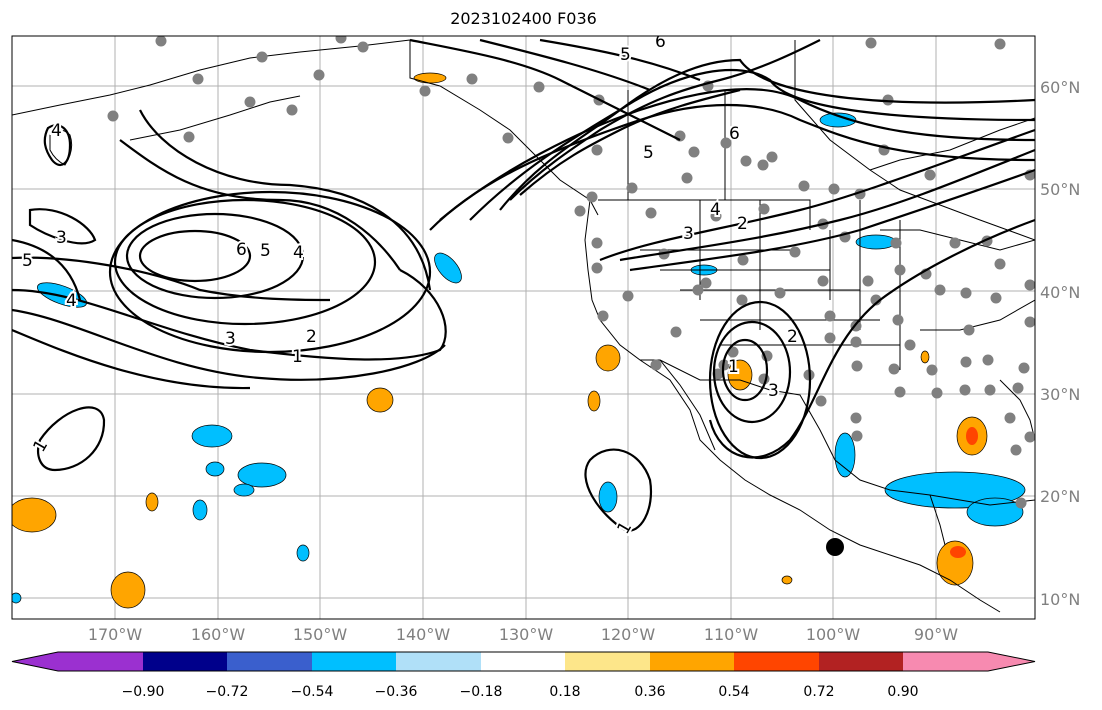  I want to click on lon-label: 170°W, so click(115, 634).